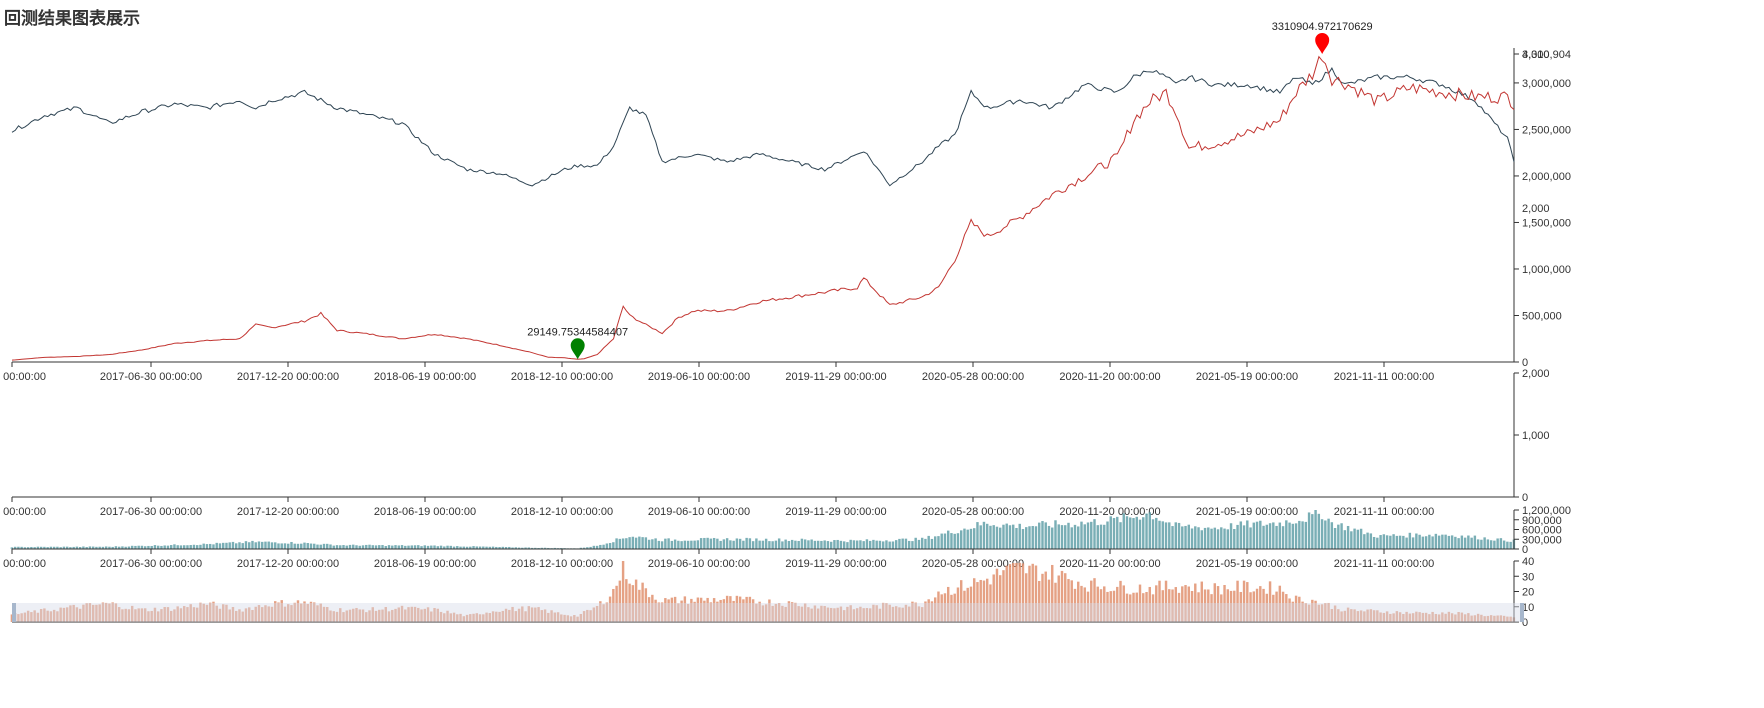 The image size is (1764, 708). What do you see at coordinates (288, 512) in the screenshot?
I see `mid-x-tick-label: 2017-12-20 00:00:00` at bounding box center [288, 512].